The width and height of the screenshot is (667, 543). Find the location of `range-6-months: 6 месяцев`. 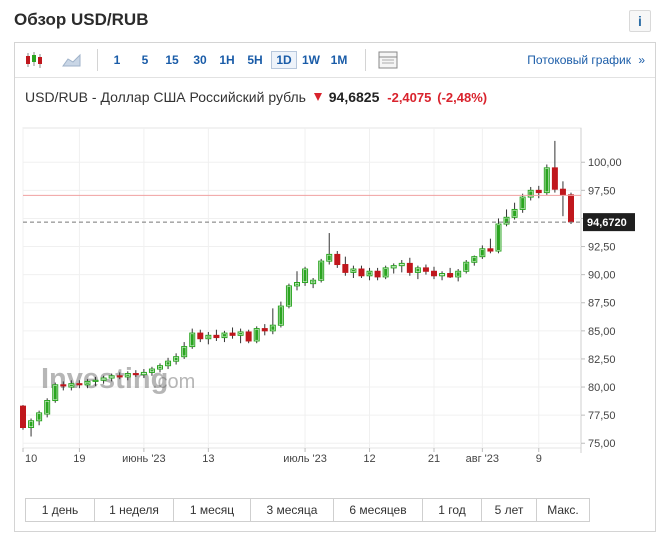

range-6-months: 6 месяцев is located at coordinates (377, 510).